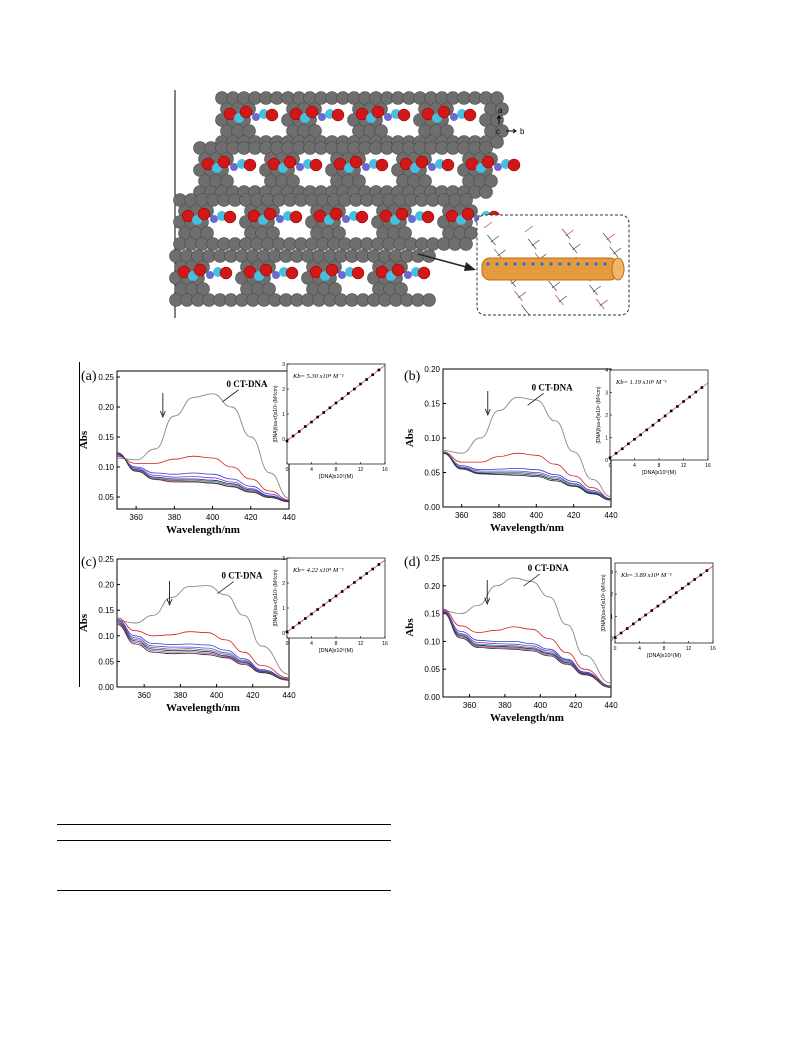  What do you see at coordinates (106, 636) in the screenshot?
I see `y-tick-label: 0.10` at bounding box center [106, 636].